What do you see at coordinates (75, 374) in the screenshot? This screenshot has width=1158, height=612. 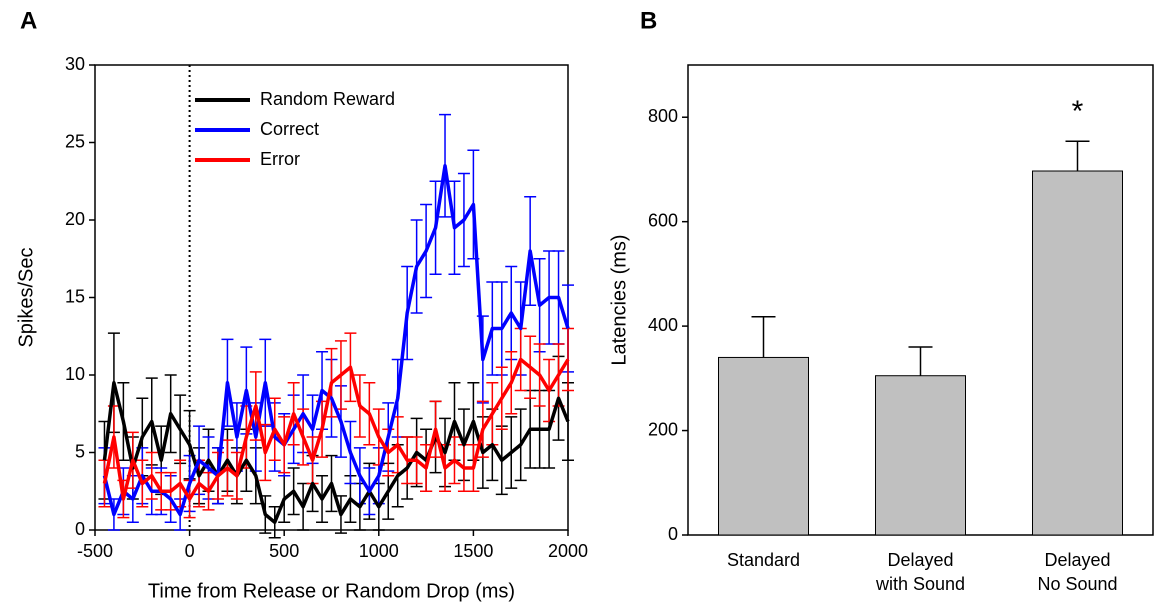 I see `y-tick-label: 10` at bounding box center [75, 374].